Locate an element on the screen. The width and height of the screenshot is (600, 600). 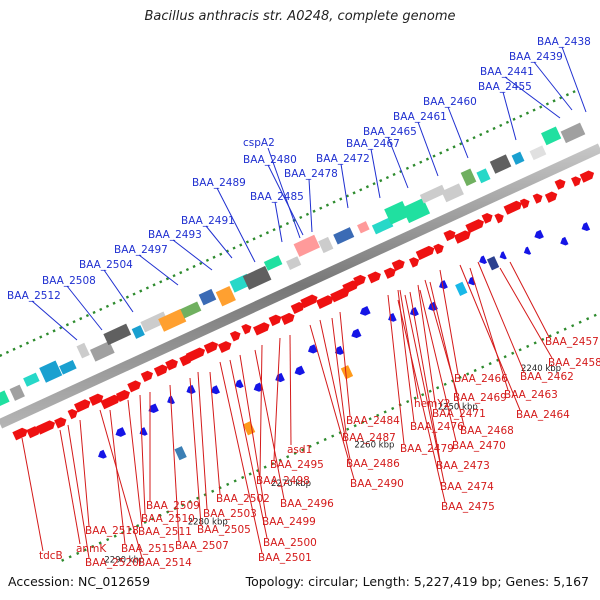
bottom-gene-label: BAA_2515 is located at coordinates (148, 549).